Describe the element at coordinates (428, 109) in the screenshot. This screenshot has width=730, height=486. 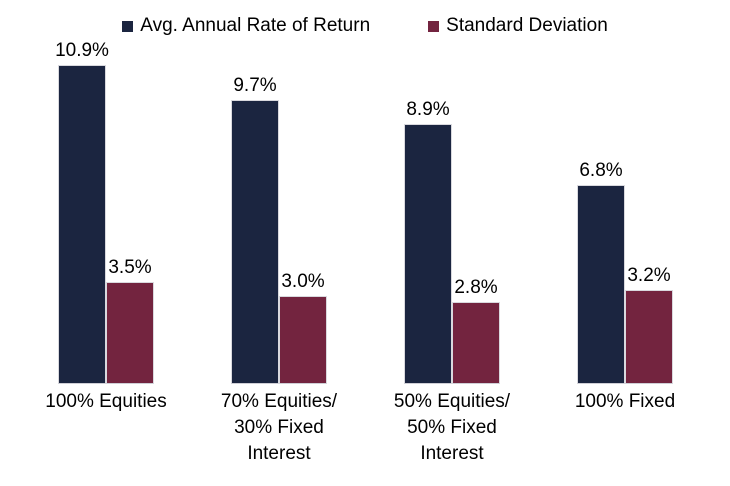
I see `value-label: 8.9%` at that location.